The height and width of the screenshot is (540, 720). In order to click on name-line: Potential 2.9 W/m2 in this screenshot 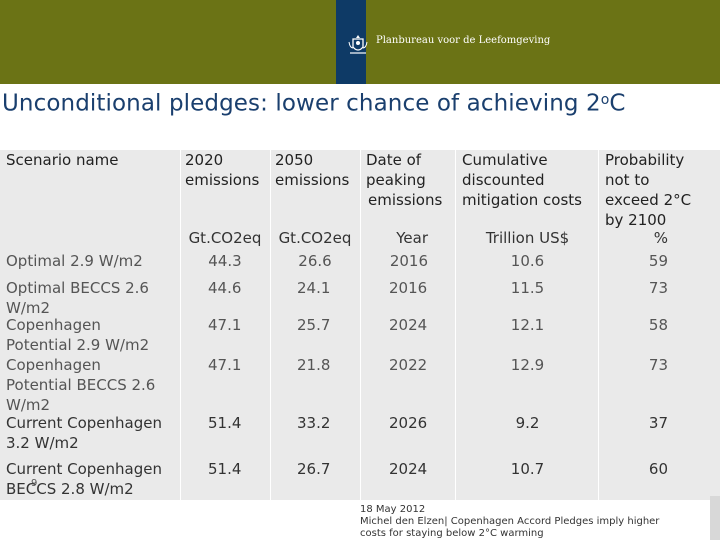, I will do `click(78, 345)`.